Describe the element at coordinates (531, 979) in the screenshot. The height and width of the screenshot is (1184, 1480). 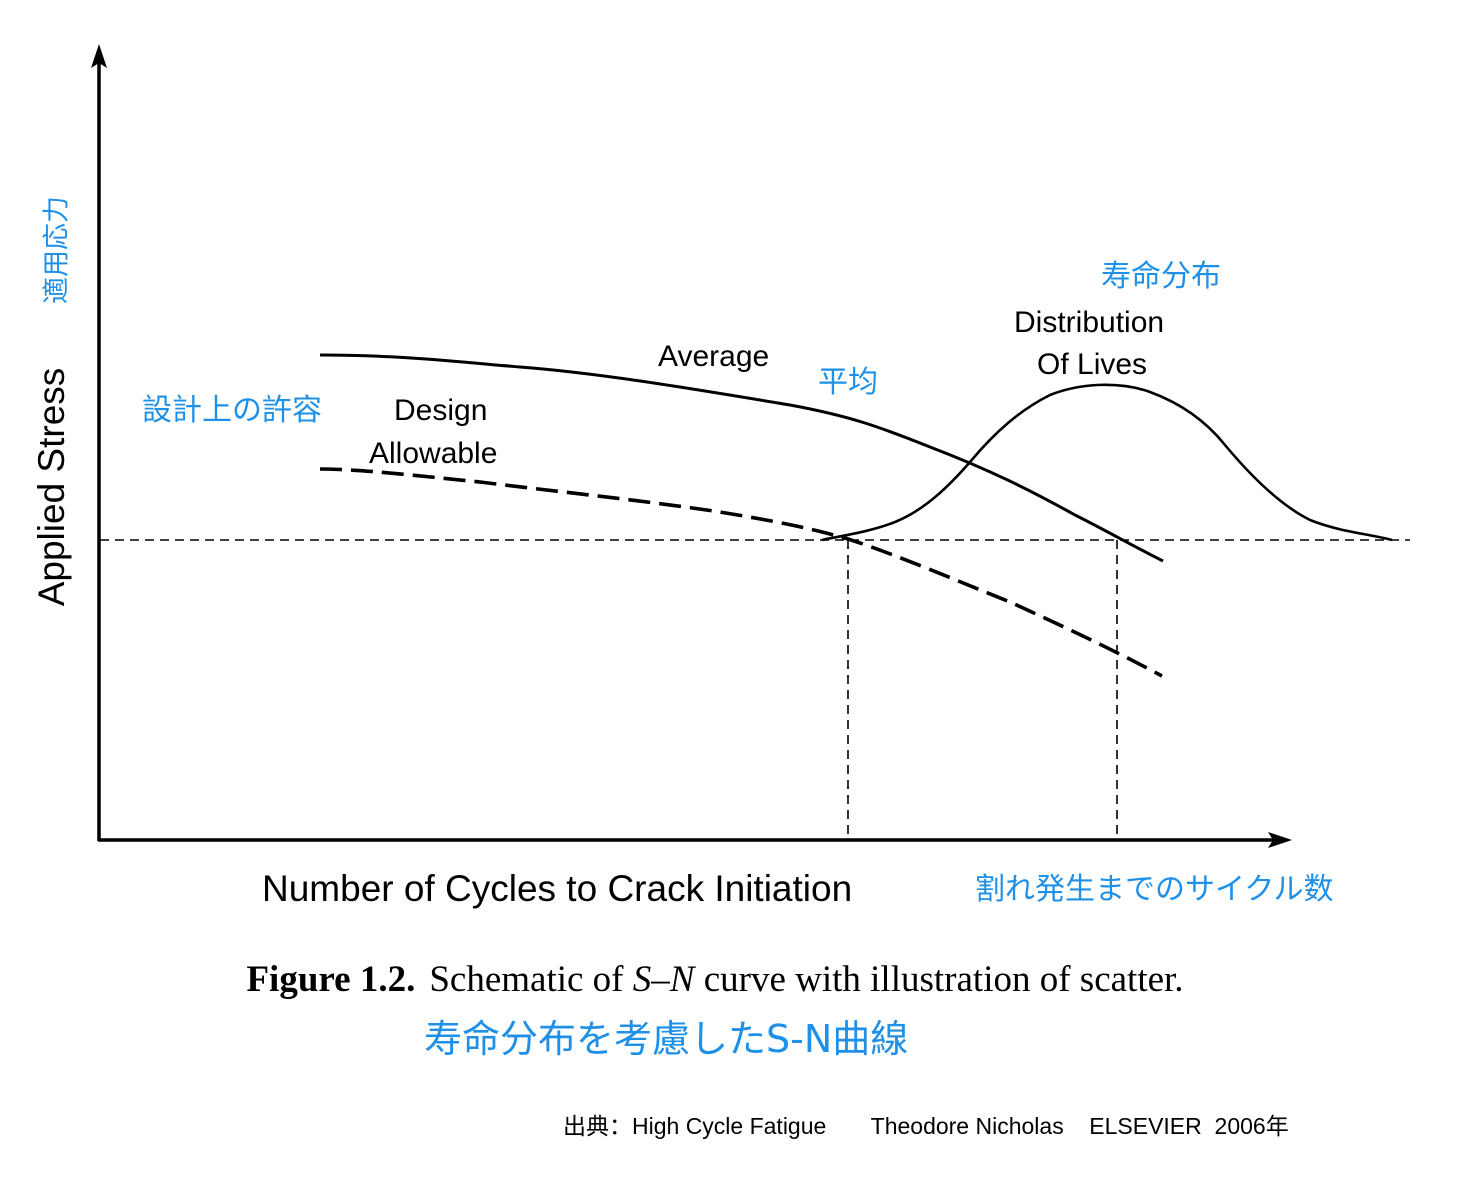
I see `caption-text-before: Schematic of` at that location.